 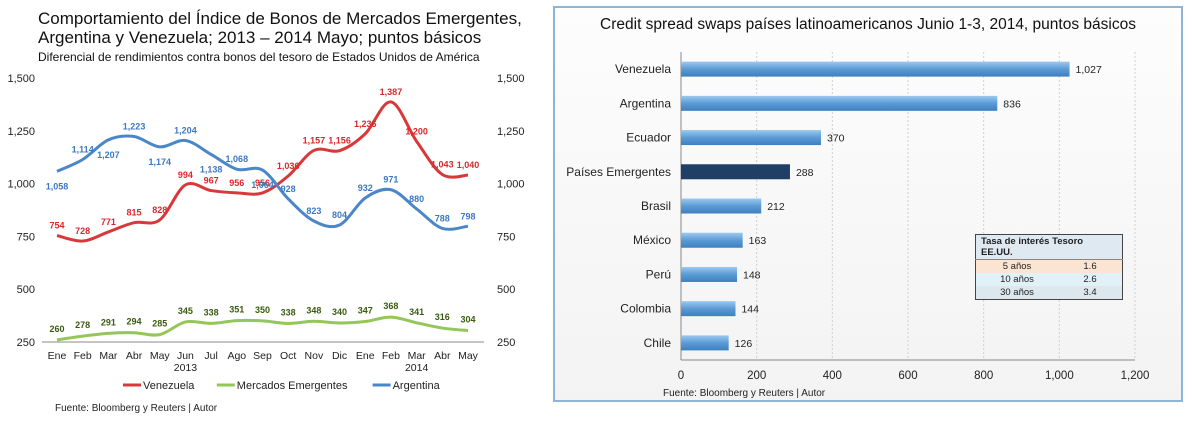 What do you see at coordinates (417, 386) in the screenshot?
I see `legend-label: Argentina` at bounding box center [417, 386].